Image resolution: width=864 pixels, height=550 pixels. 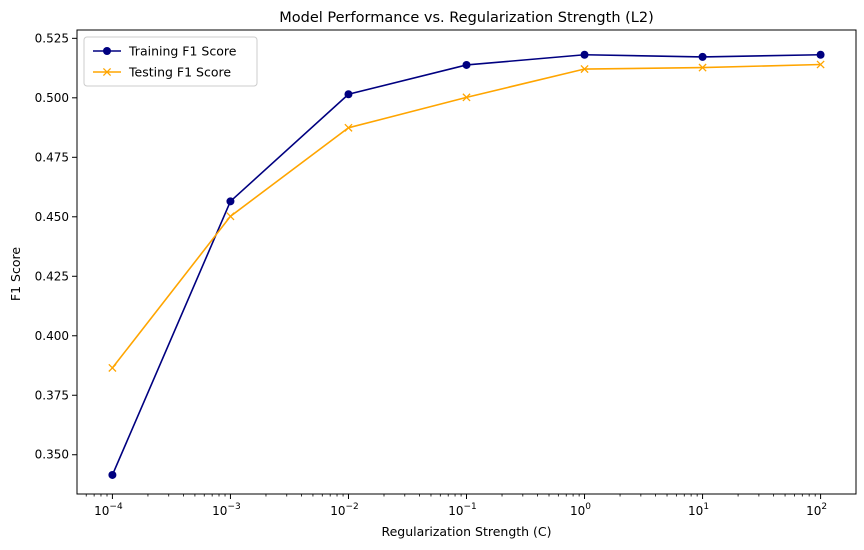 What do you see at coordinates (52, 157) in the screenshot?
I see `y-tick-label: 0.475` at bounding box center [52, 157].